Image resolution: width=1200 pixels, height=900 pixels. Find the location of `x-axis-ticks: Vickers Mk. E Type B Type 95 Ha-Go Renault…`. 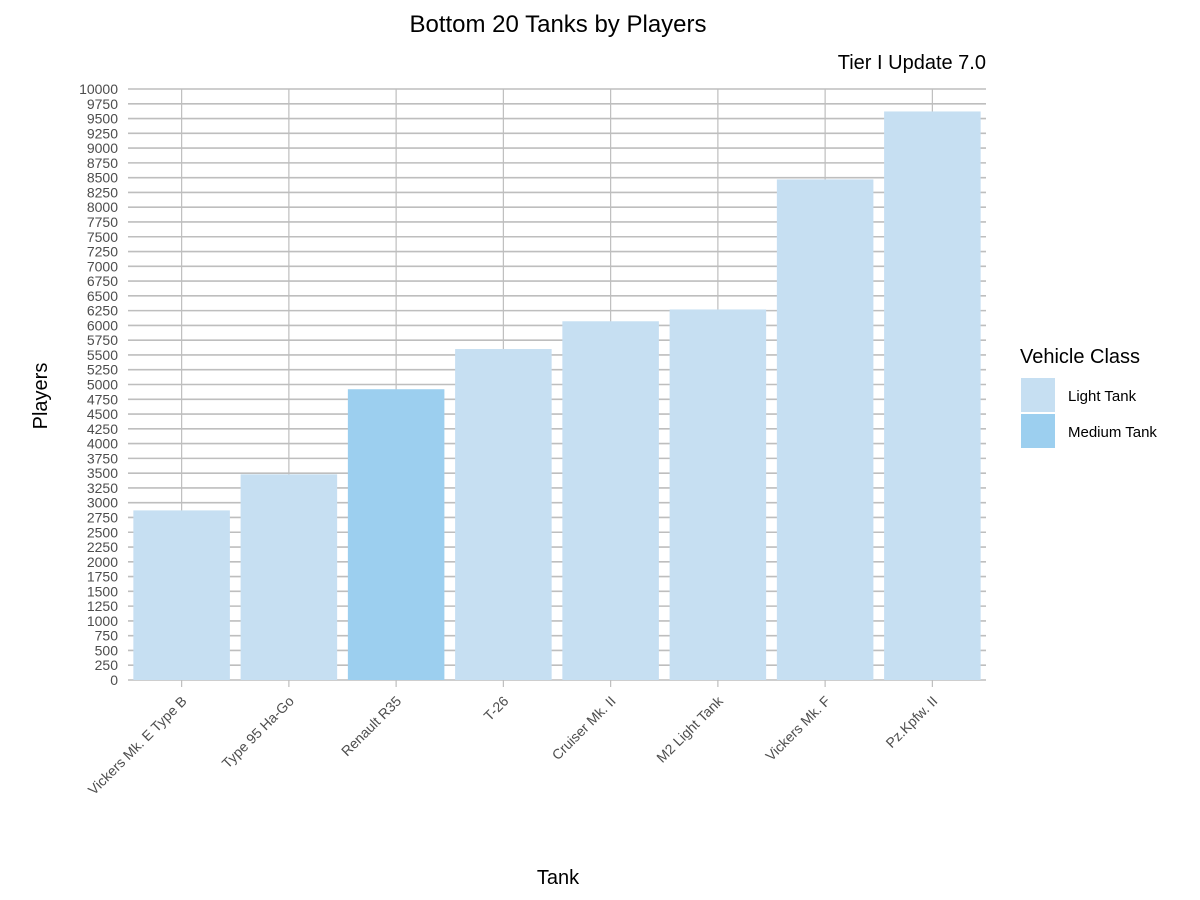

x-axis-ticks: Vickers Mk. E Type B Type 95 Ha-Go Renault… is located at coordinates (512, 739).